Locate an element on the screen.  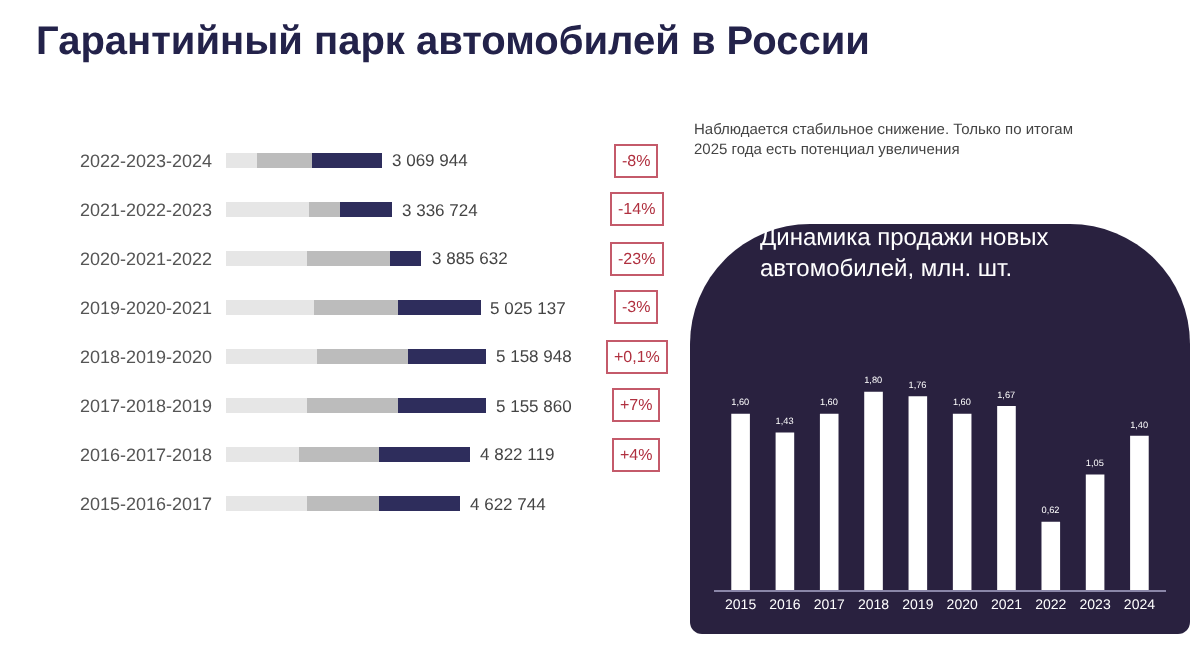
y-tick-label: 2020-2021-2022 is located at coordinates (145, 258).